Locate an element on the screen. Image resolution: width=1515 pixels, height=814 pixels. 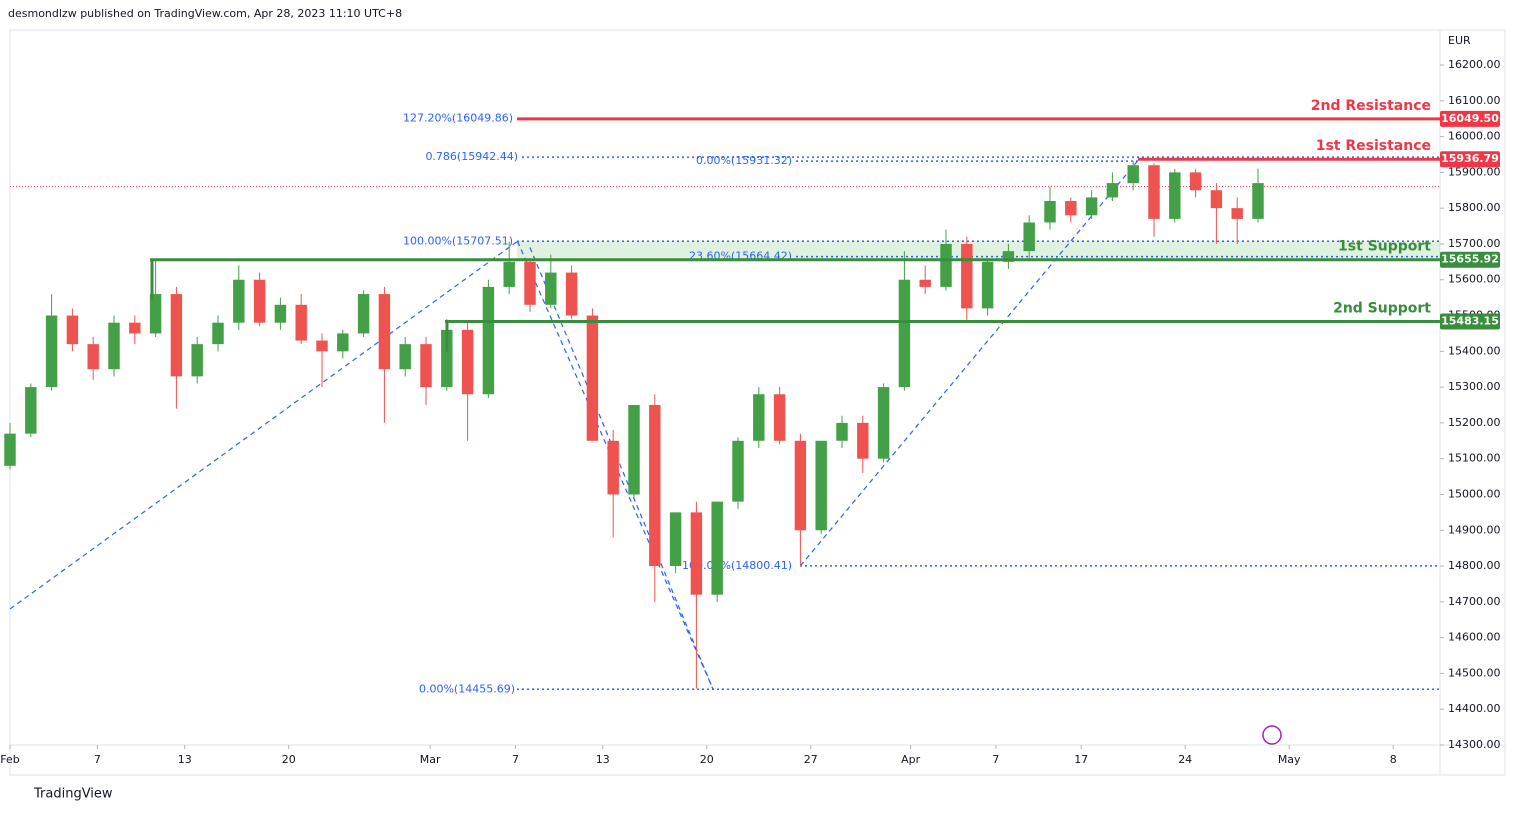
y-tick-label: 14300.00 is located at coordinates (1474, 744).